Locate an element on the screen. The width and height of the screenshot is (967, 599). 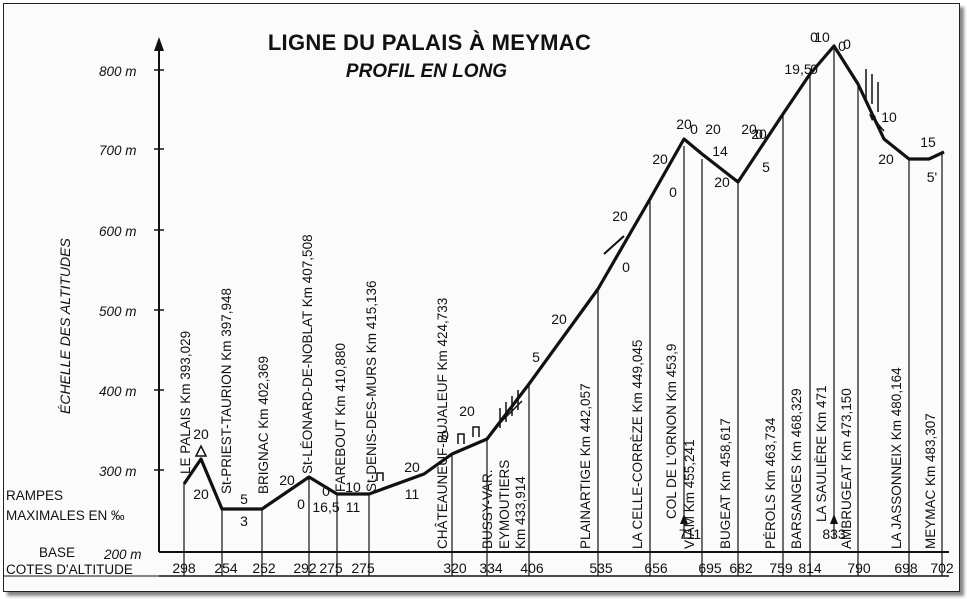
altitude-value: 252 is located at coordinates (264, 568).